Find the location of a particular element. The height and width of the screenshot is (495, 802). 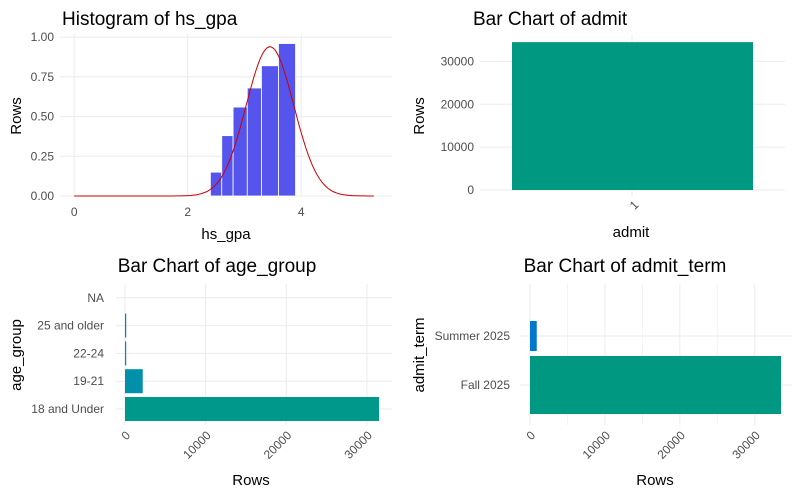

y-tick-label: 0.25 is located at coordinates (43, 156).